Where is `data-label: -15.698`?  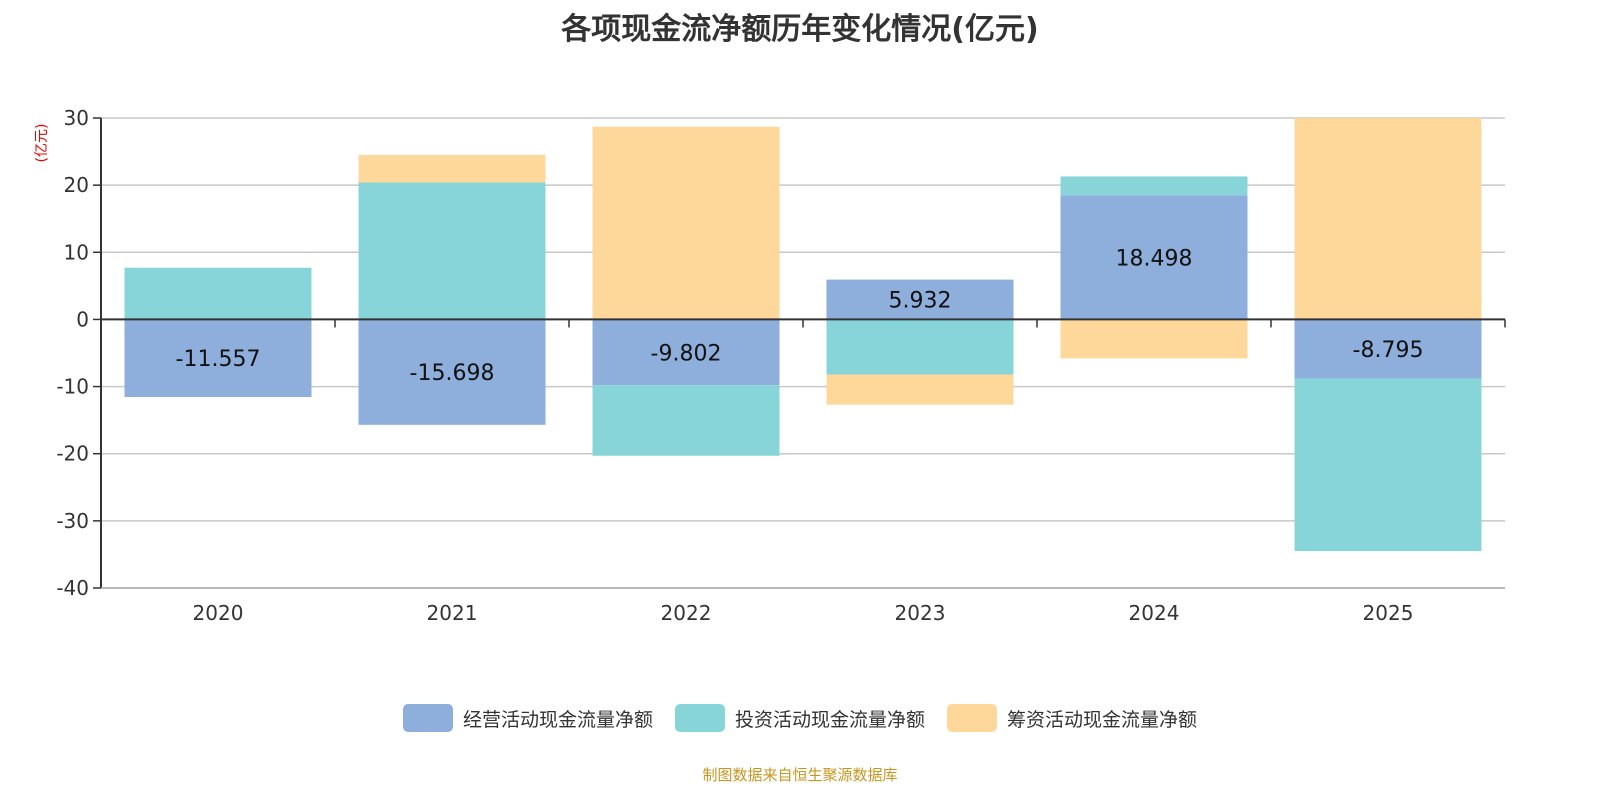
data-label: -15.698 is located at coordinates (452, 373).